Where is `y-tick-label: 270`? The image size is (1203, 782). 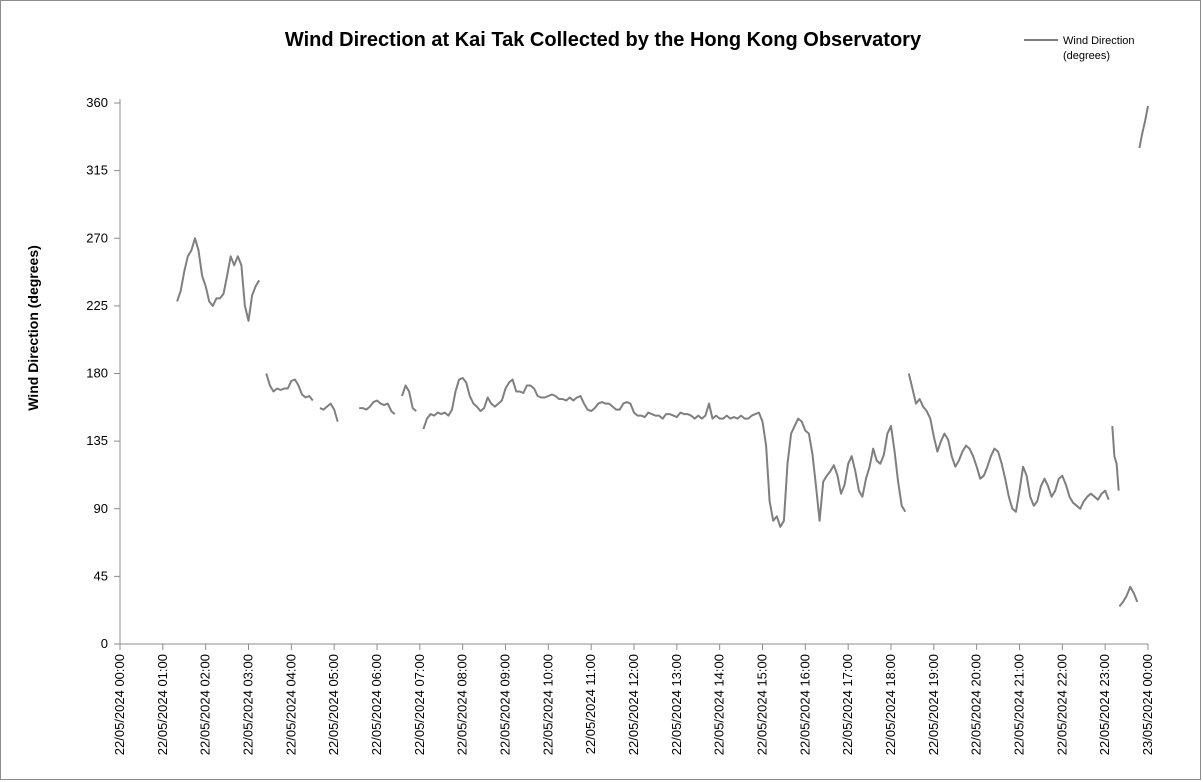 y-tick-label: 270 is located at coordinates (97, 237).